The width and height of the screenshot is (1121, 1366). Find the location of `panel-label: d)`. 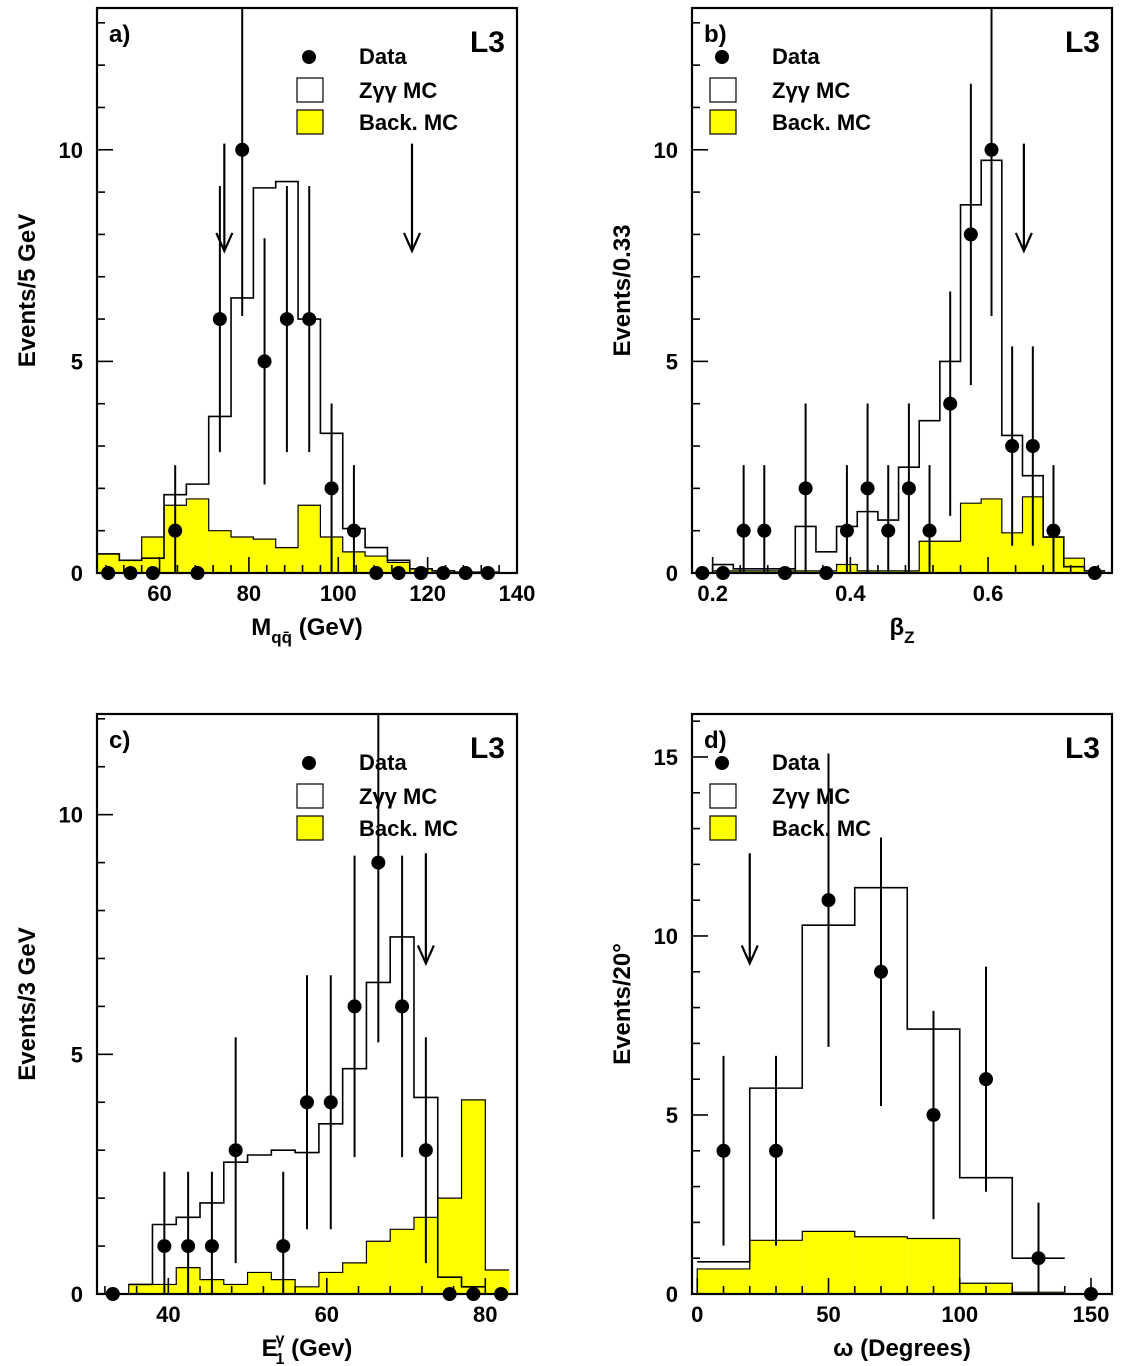

panel-label: d) is located at coordinates (715, 740).